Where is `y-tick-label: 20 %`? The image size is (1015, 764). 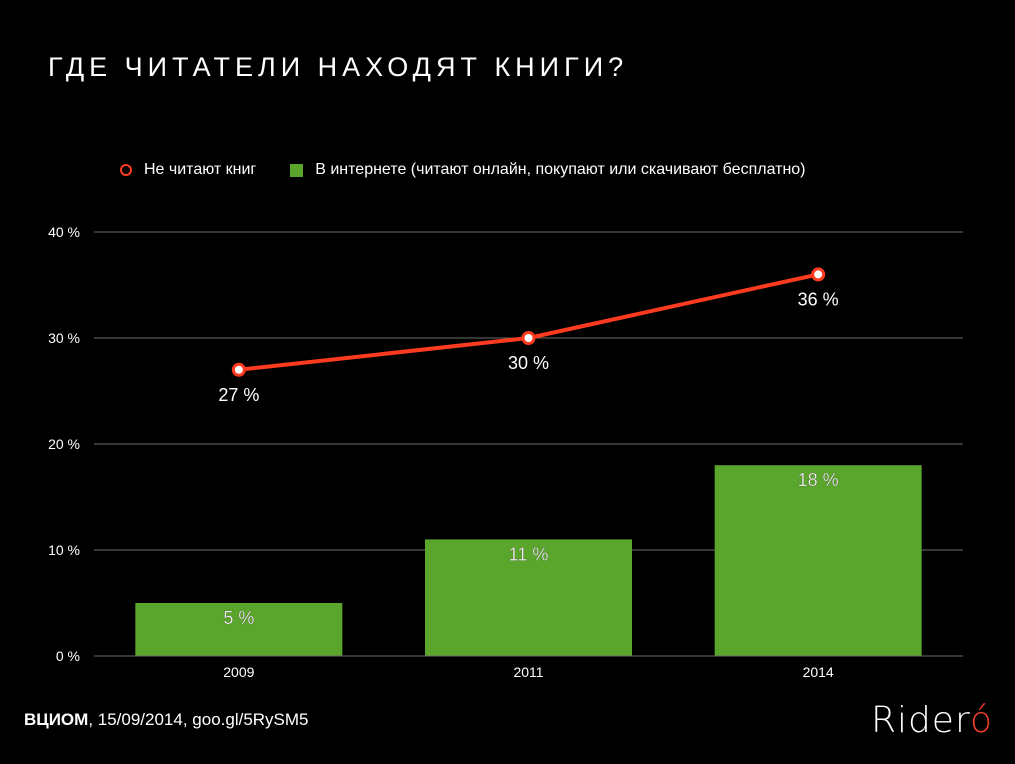
y-tick-label: 20 % is located at coordinates (64, 444).